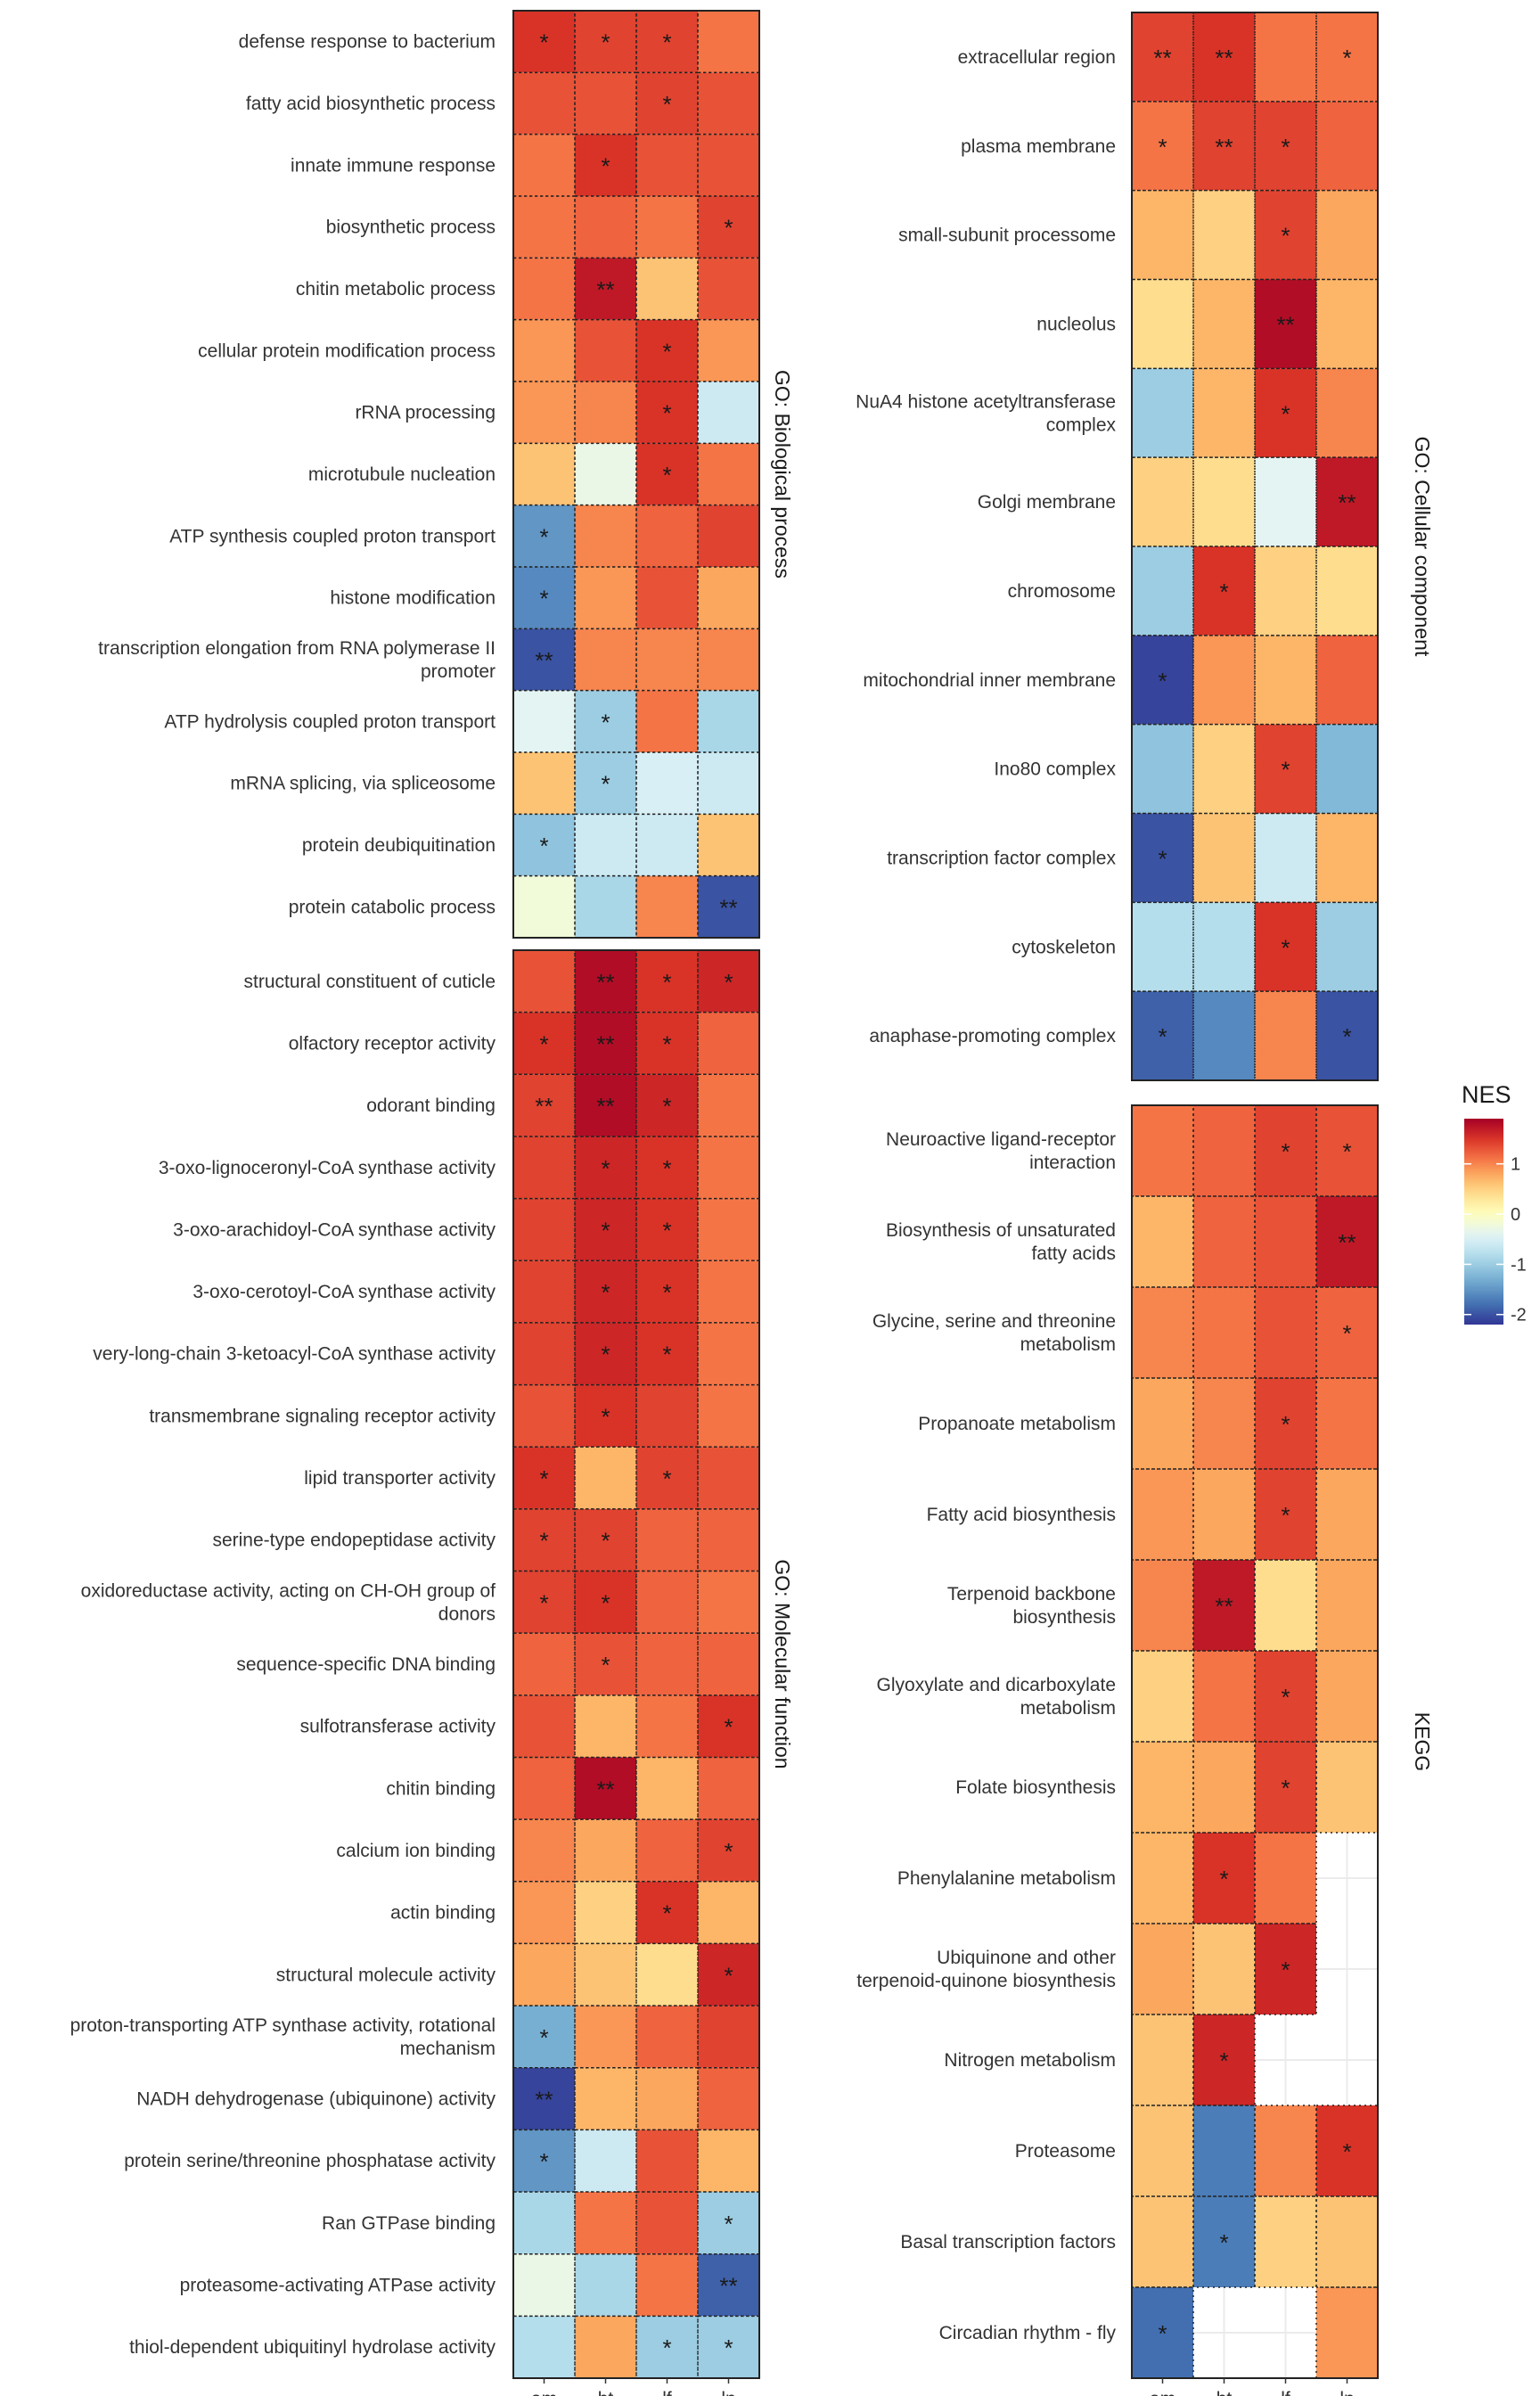  I want to click on cell-go-cellular-component-8-lf, so click(1285, 769).